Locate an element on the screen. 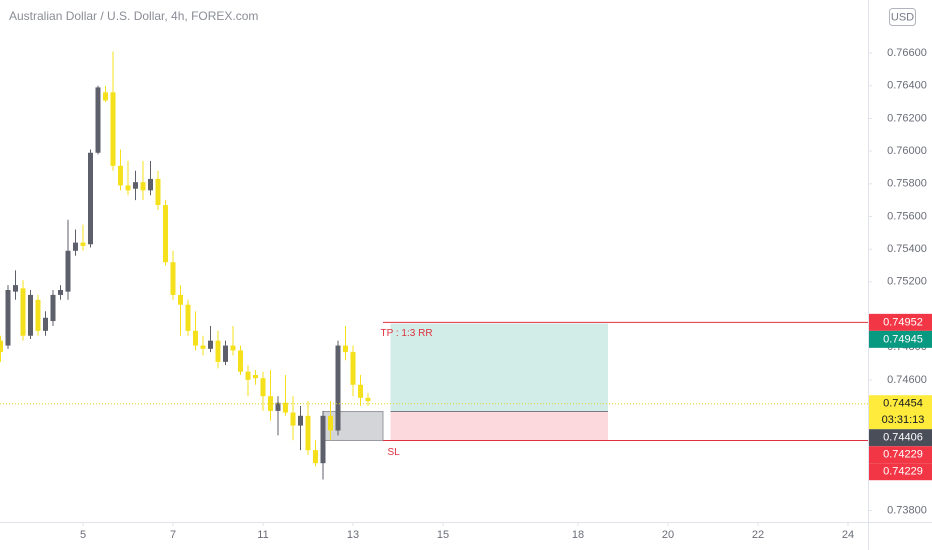  stop-label: SL is located at coordinates (394, 452).